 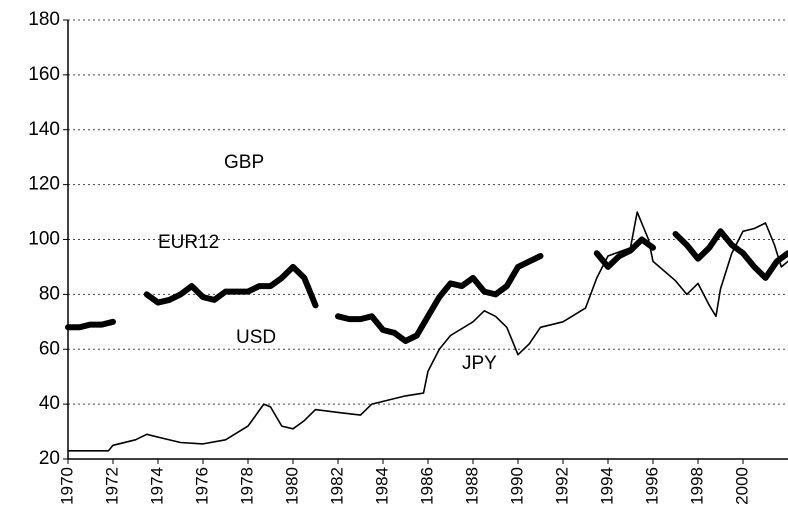 What do you see at coordinates (516, 486) in the screenshot?
I see `x-tick-label: 1990` at bounding box center [516, 486].